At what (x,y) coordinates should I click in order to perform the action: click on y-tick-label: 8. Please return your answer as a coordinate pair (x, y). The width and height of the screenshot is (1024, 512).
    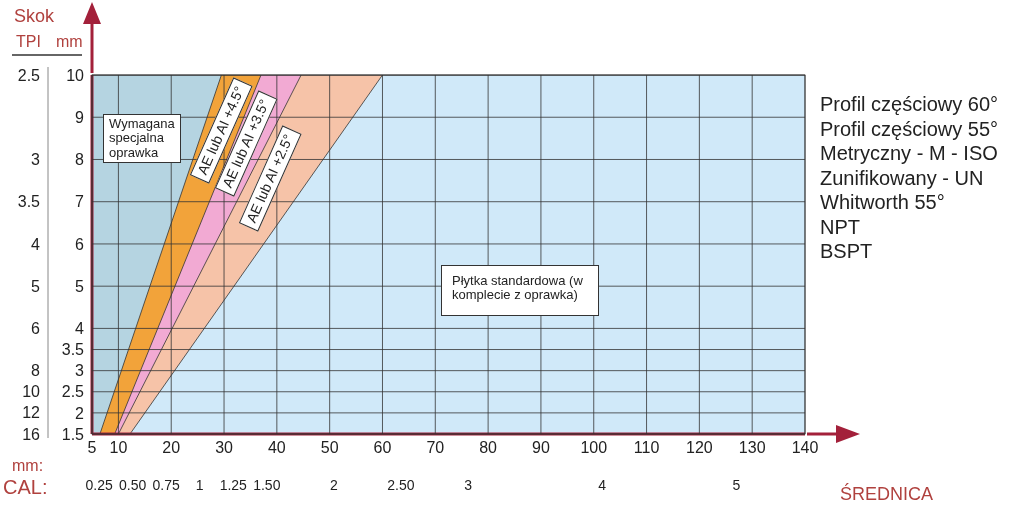
    Looking at the image, I should click on (80, 160).